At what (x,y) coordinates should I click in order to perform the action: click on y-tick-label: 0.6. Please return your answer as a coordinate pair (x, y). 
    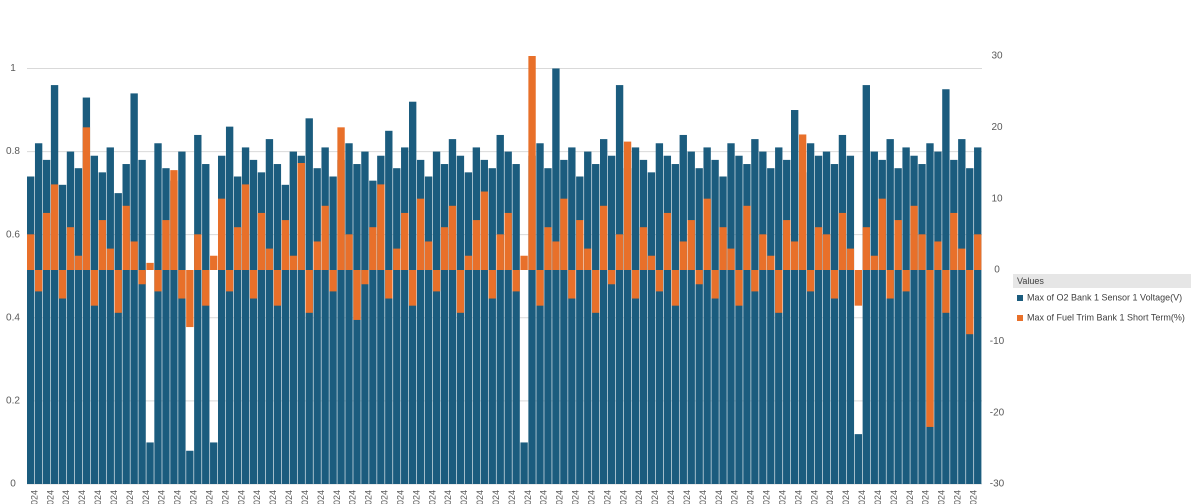
    Looking at the image, I should click on (13, 234).